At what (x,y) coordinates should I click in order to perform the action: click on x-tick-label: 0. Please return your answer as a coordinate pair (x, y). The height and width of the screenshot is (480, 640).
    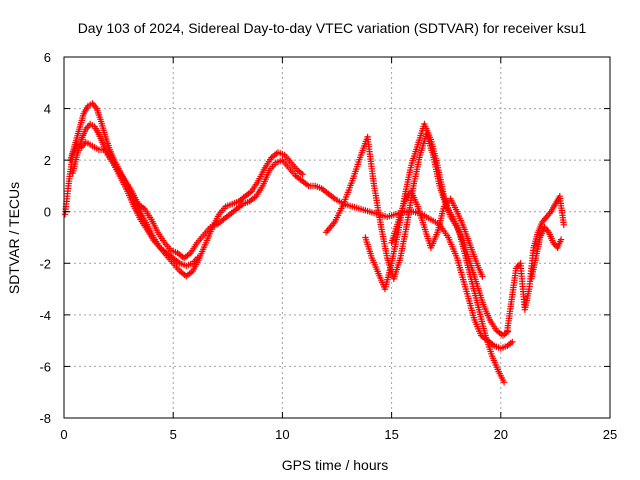
    Looking at the image, I should click on (63, 434).